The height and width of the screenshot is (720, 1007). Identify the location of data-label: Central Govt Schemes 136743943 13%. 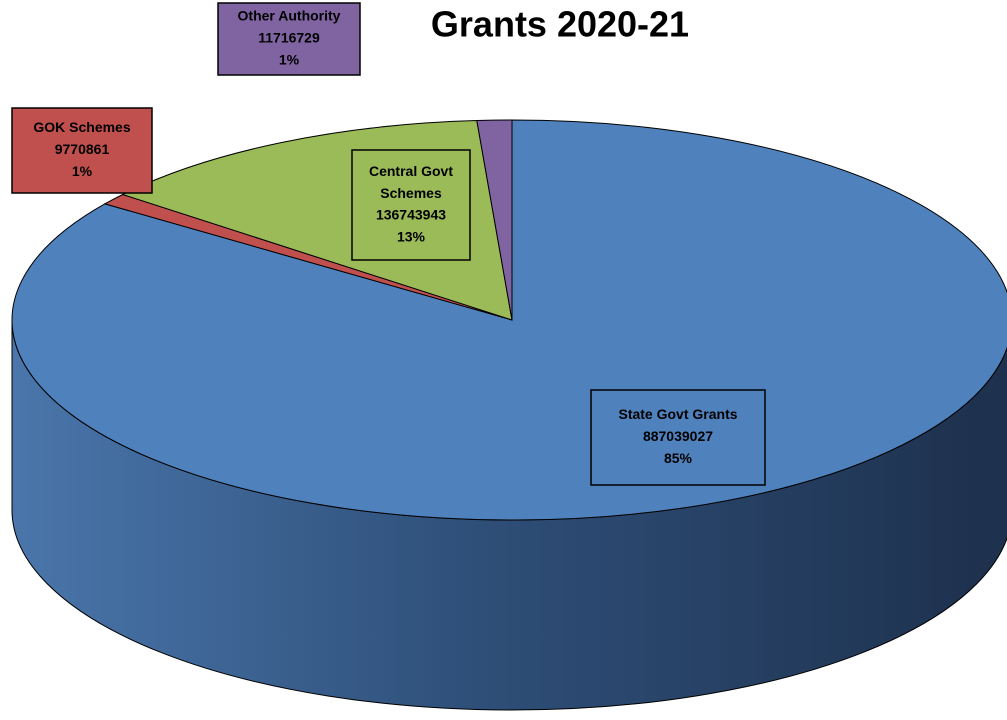
(411, 205).